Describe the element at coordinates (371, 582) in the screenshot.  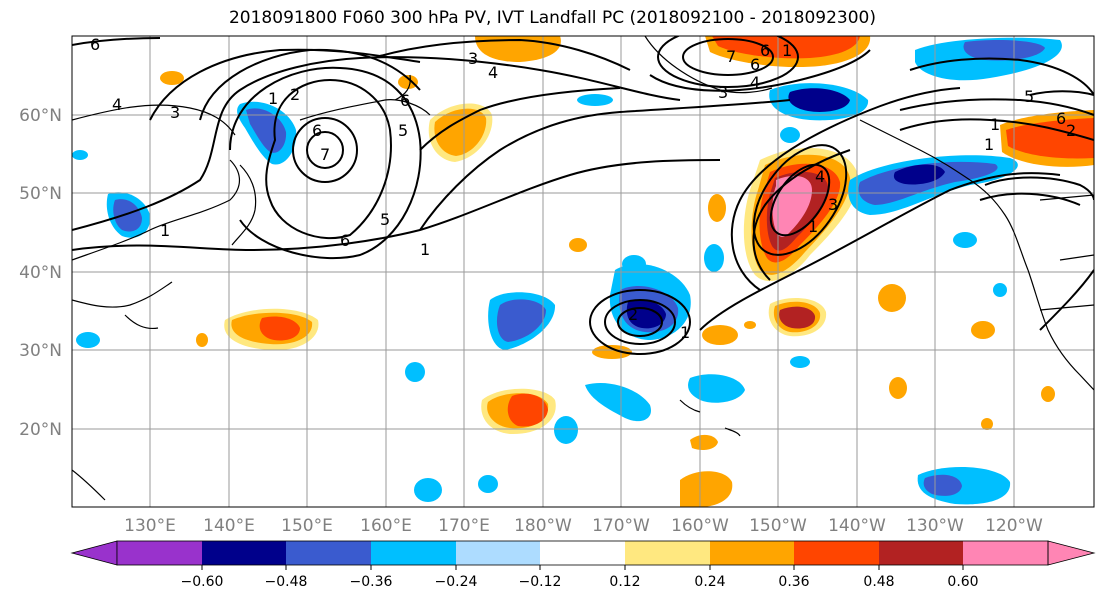
I see `colorbar-tick-label: −0.36` at that location.